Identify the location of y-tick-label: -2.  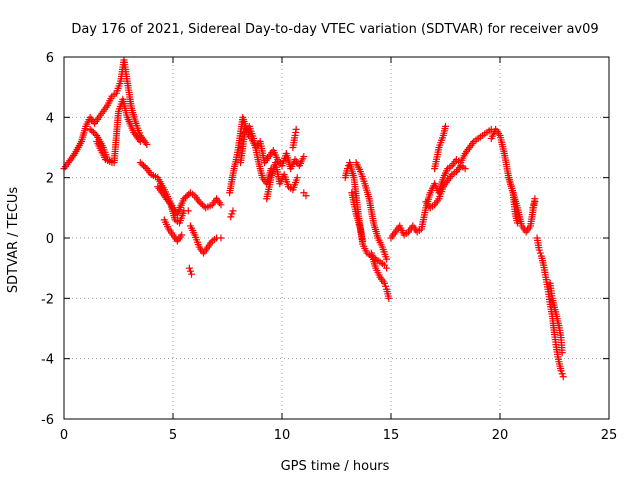
(47, 299).